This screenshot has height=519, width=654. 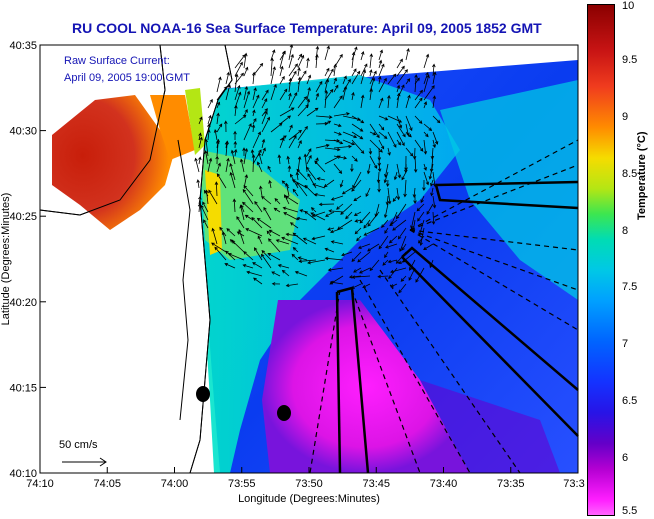 What do you see at coordinates (23, 46) in the screenshot?
I see `y-tick-label: 40:35` at bounding box center [23, 46].